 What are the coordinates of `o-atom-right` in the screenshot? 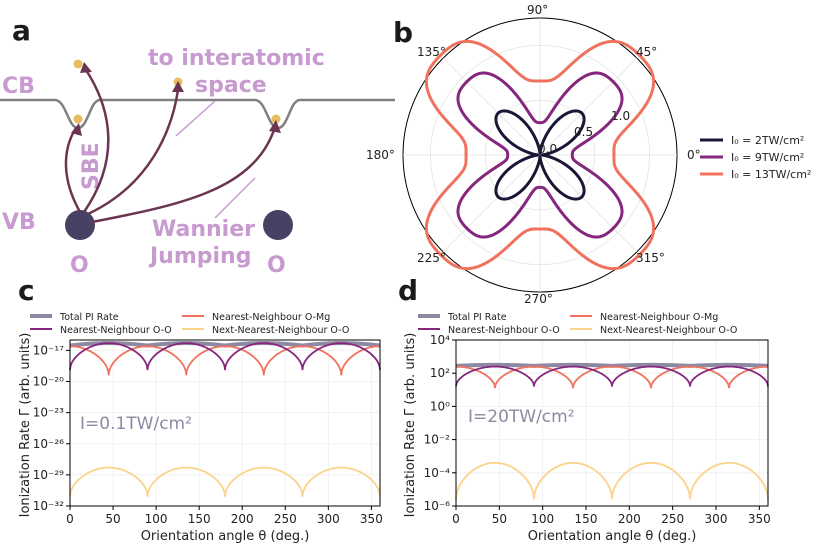 It's located at (278, 225).